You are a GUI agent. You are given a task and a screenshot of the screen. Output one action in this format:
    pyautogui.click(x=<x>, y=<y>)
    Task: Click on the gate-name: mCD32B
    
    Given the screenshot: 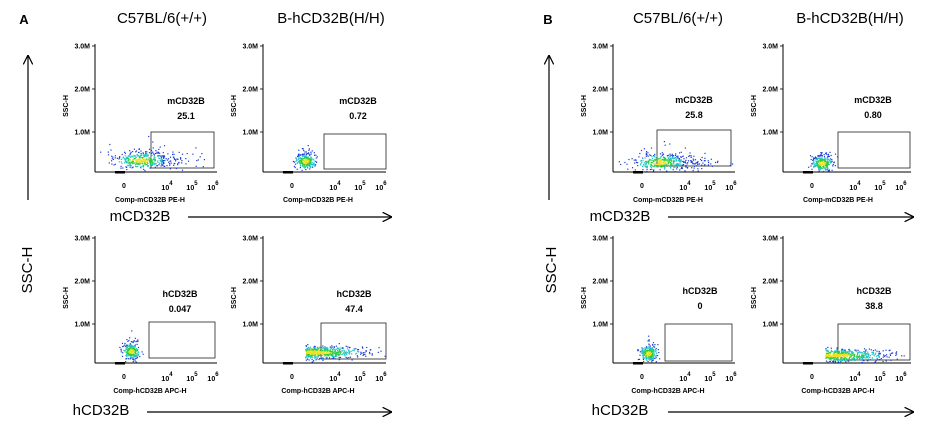 What is the action you would take?
    pyautogui.click(x=694, y=100)
    